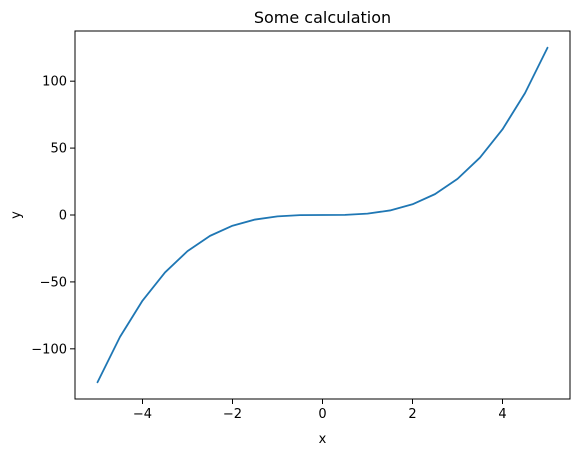 Image resolution: width=583 pixels, height=459 pixels. I want to click on x-axis-ticks: −4 −2 0 2 4, so click(320, 410).